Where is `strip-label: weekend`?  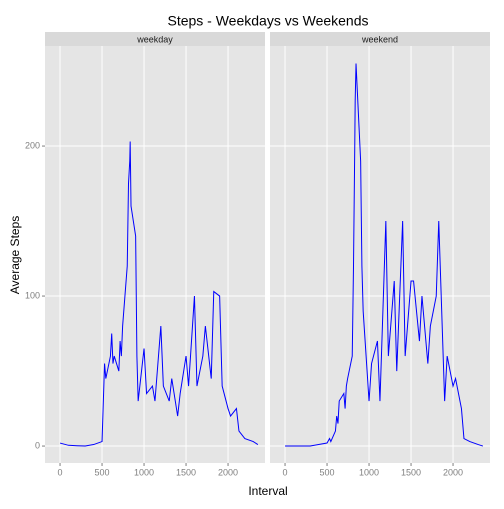
strip-label: weekend is located at coordinates (379, 39).